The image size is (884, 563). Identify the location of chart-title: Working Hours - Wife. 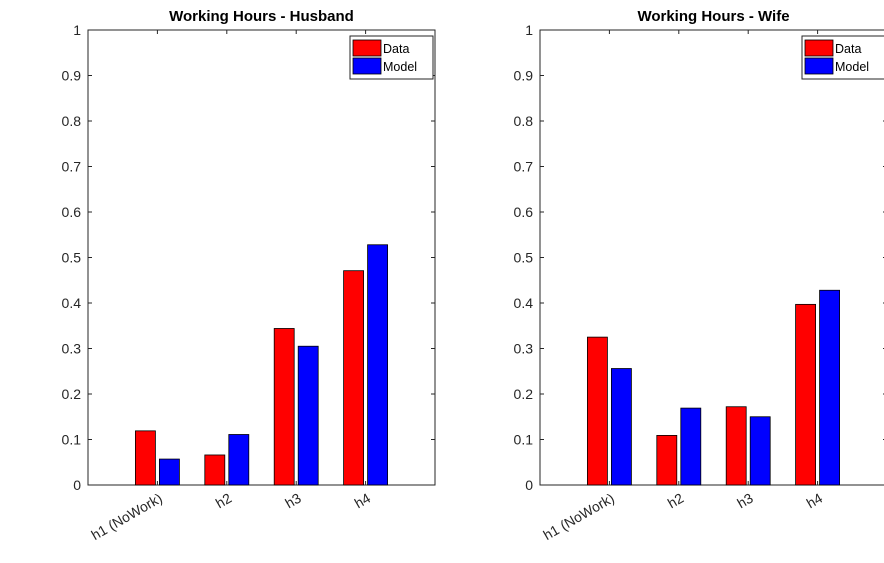
(713, 16).